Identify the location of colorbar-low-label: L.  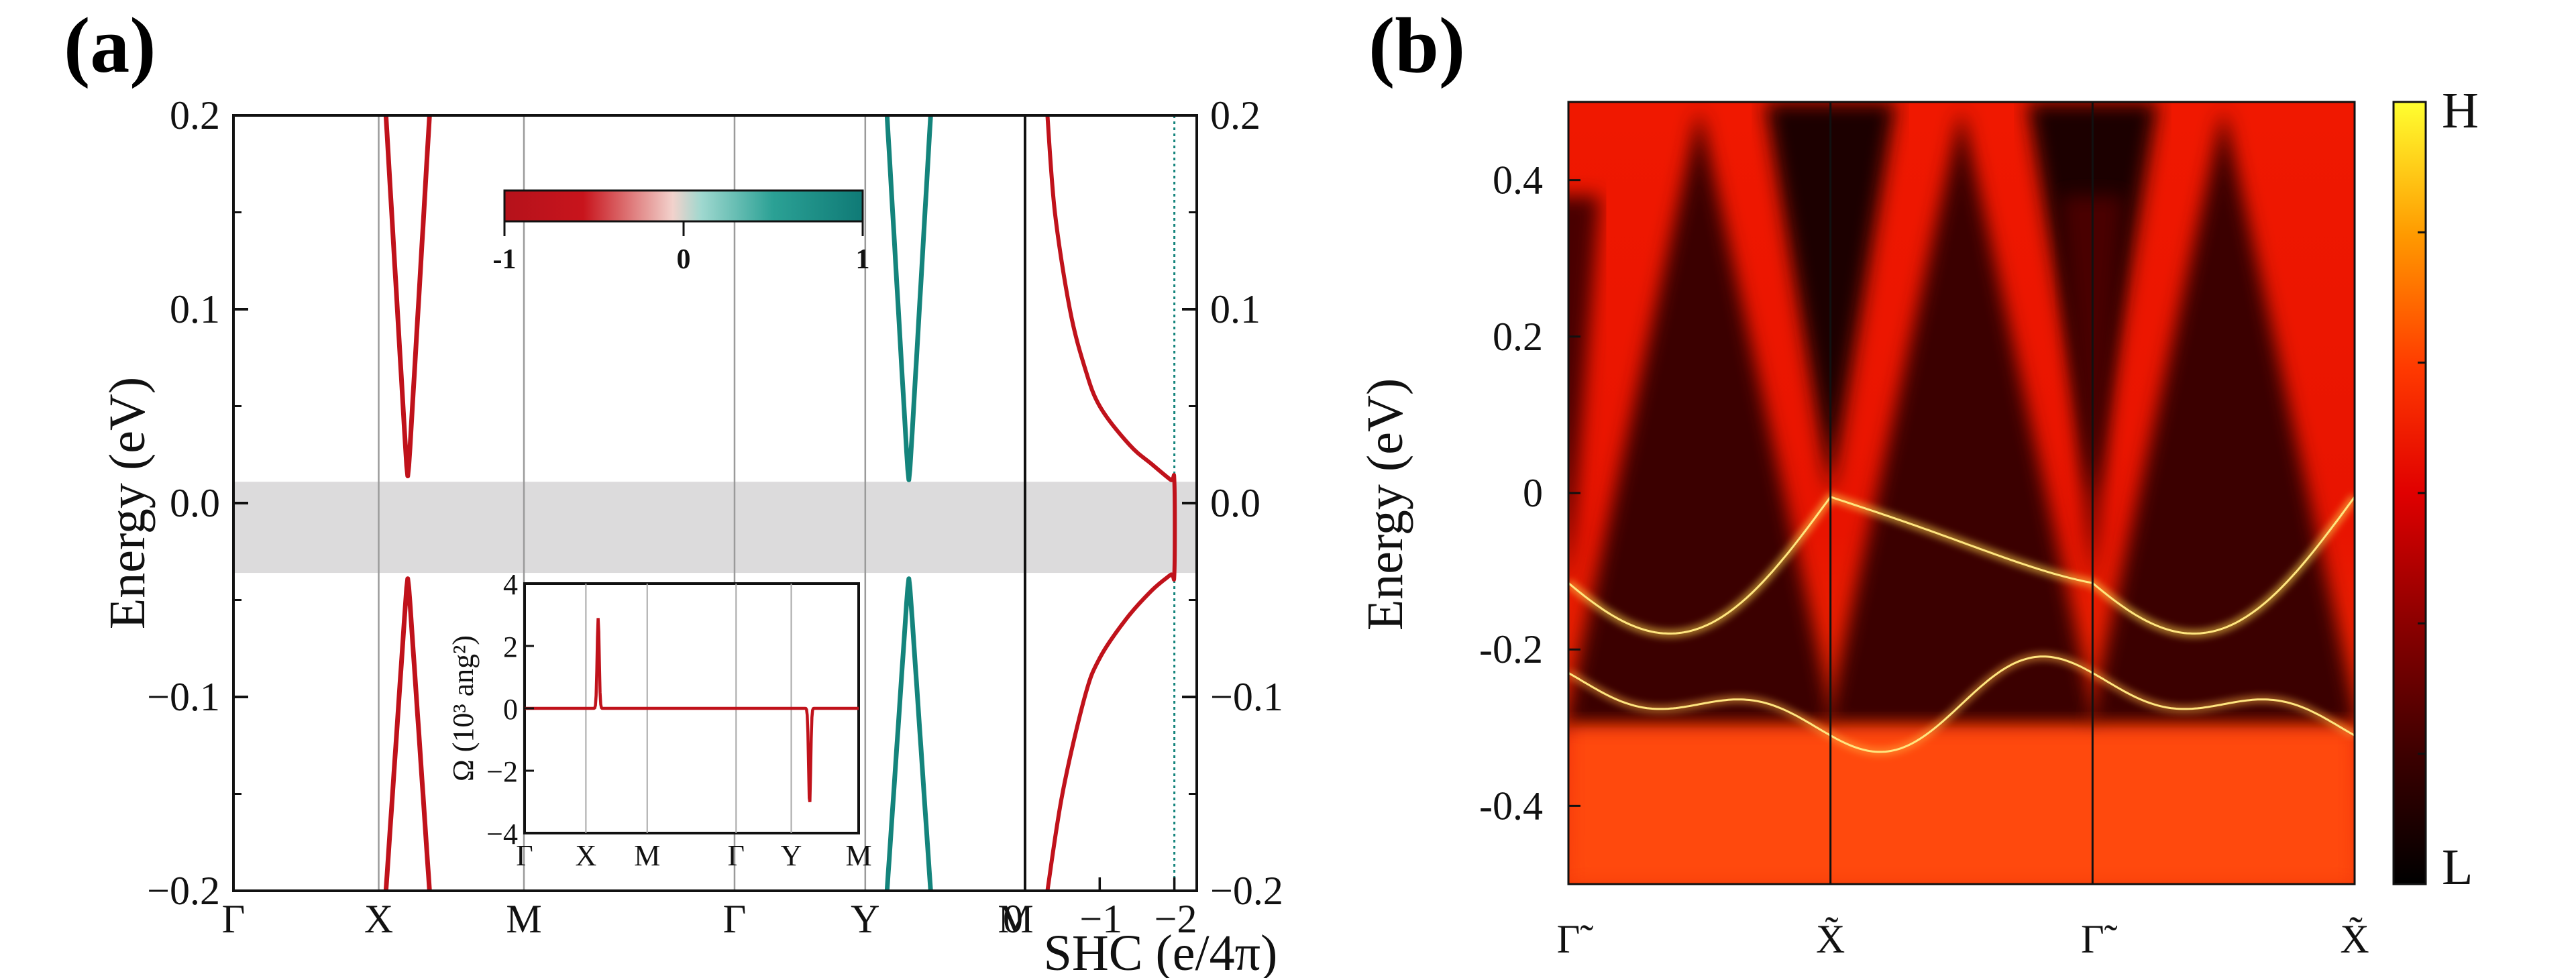
(2457, 867).